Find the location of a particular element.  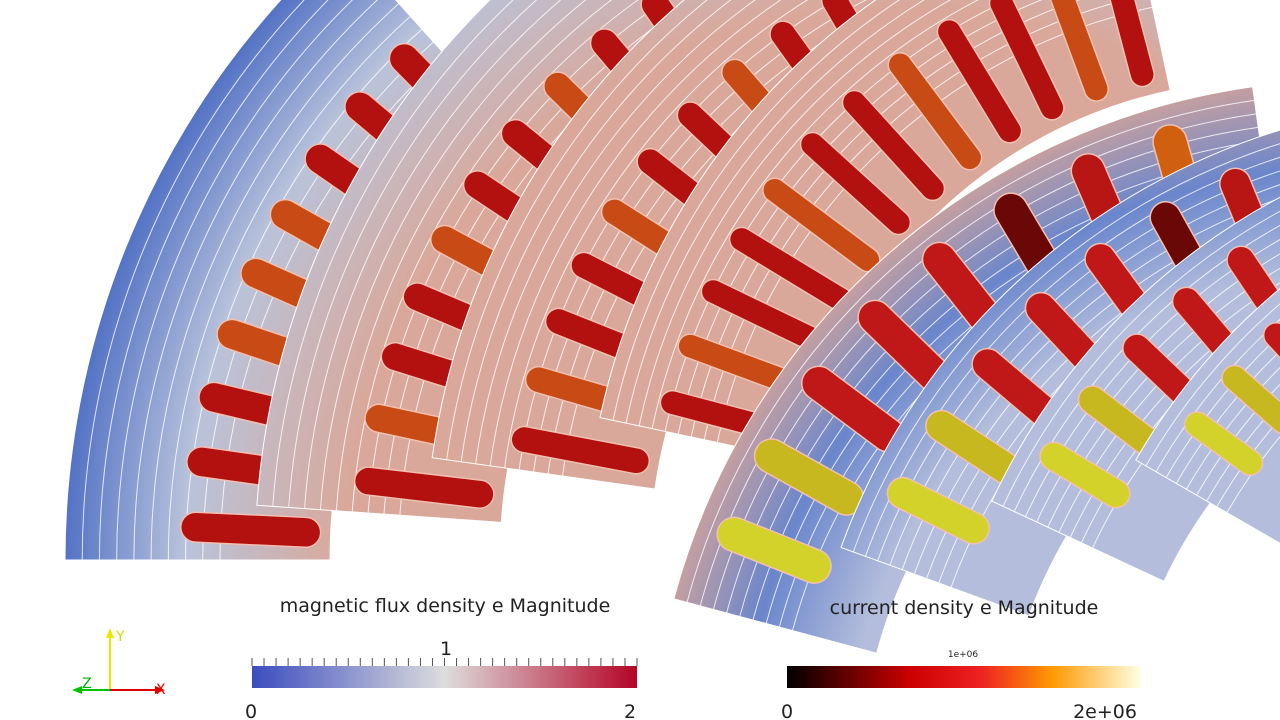

colorbar-title: current density e Magnitude is located at coordinates (964, 608).